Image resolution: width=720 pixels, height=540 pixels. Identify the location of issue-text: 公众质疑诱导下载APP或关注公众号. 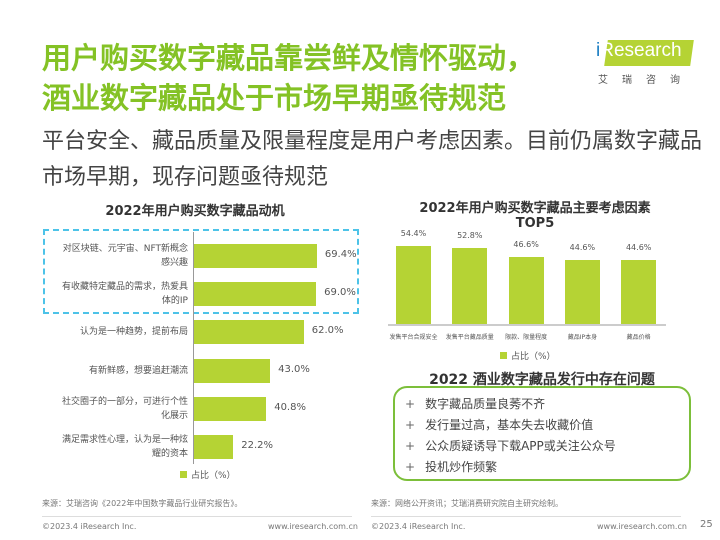
(520, 446).